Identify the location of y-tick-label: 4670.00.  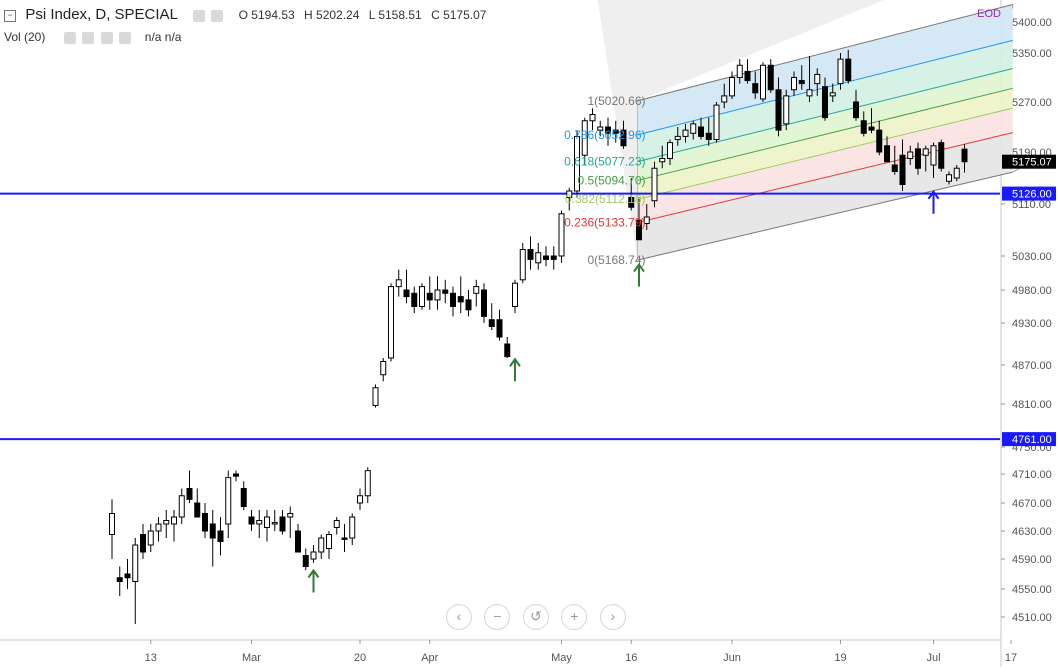
(1032, 504).